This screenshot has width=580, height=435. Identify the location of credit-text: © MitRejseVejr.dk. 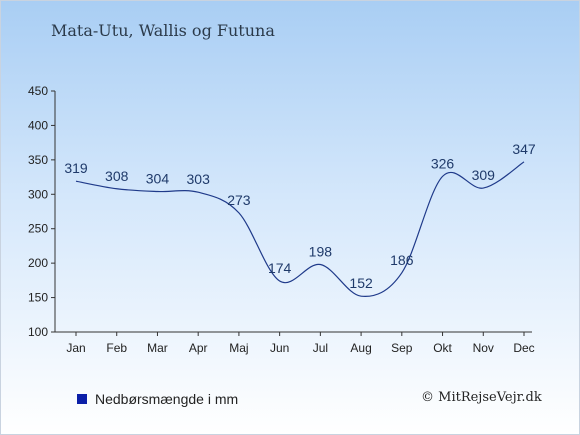
(481, 397).